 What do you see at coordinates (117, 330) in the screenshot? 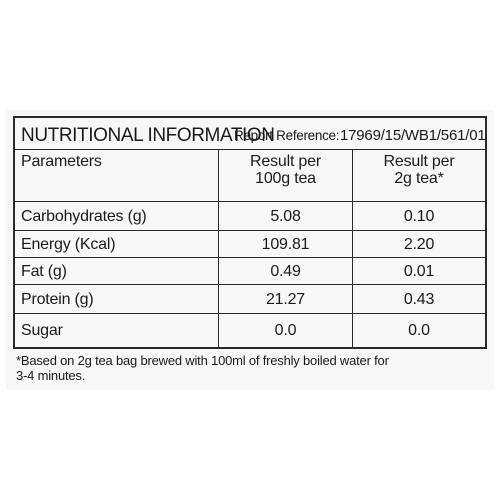
I see `row-parameter: Sugar` at bounding box center [117, 330].